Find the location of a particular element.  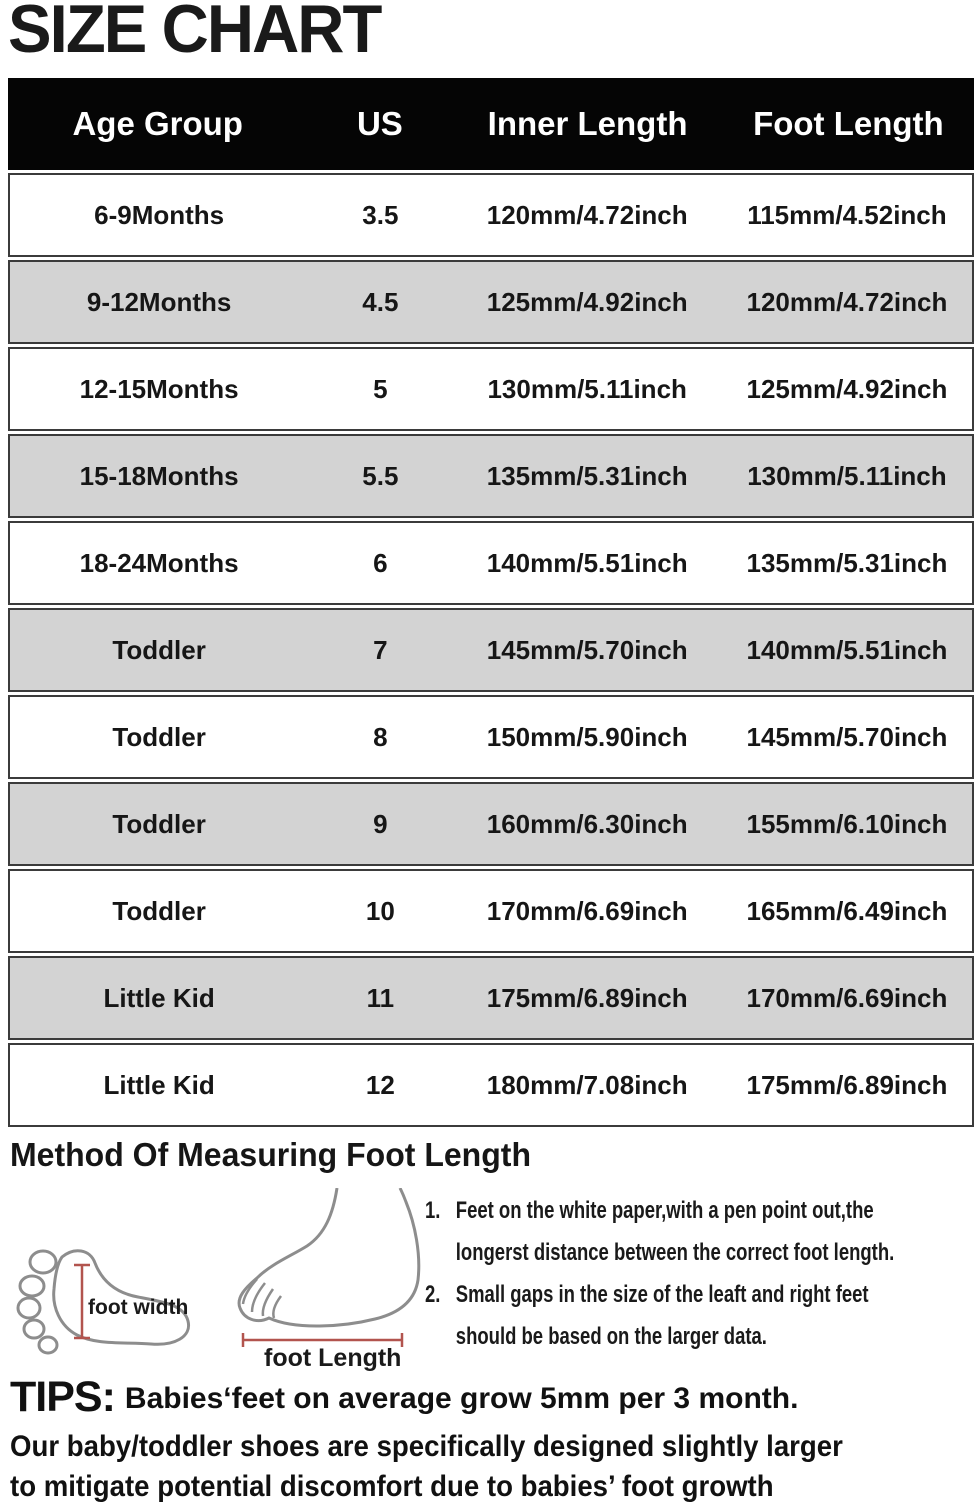

cell-us-size: 5.5 is located at coordinates (380, 475).